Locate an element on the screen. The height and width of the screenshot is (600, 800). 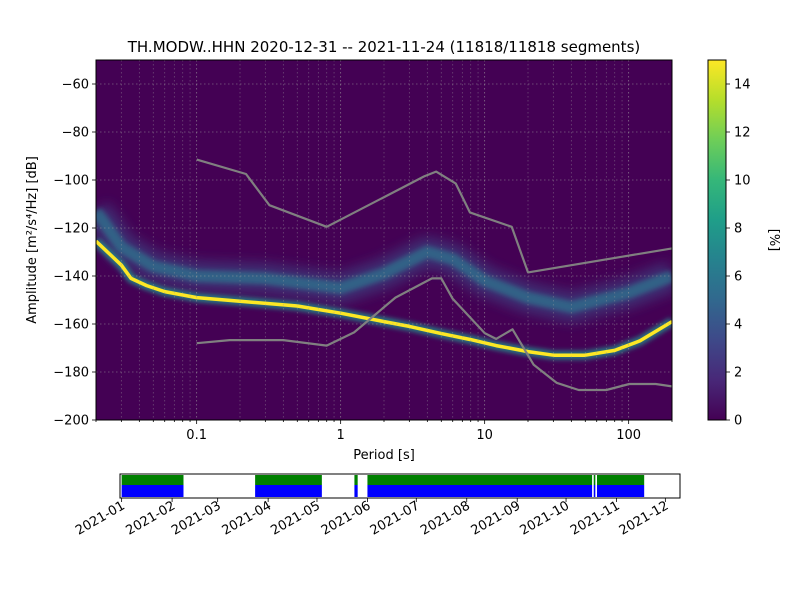
timeline-tick-label: 2021-06 is located at coordinates (346, 518).